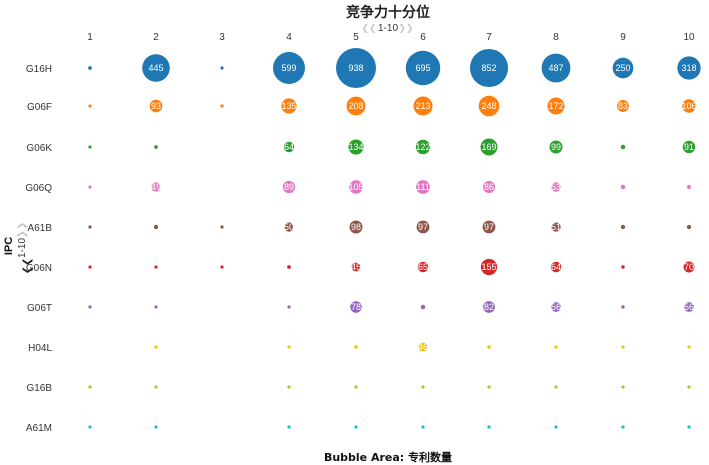  I want to click on bubble-value-label: 46, so click(423, 347).